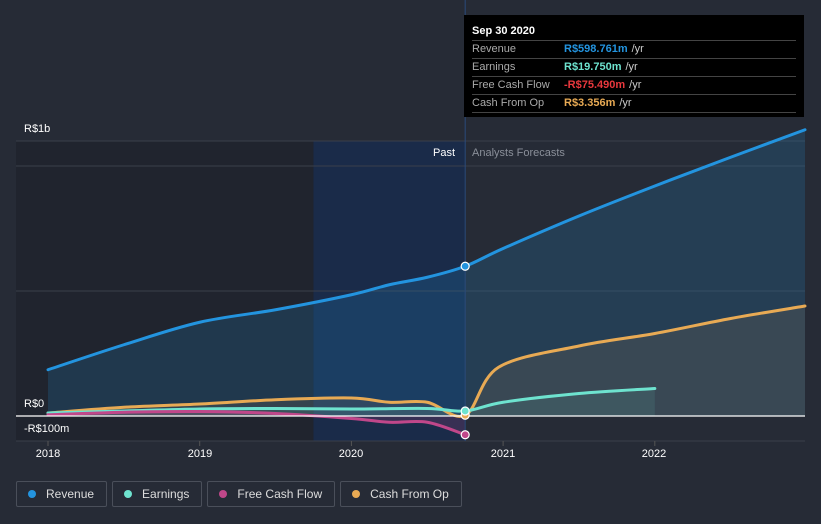 This screenshot has height=524, width=821. Describe the element at coordinates (48, 454) in the screenshot. I see `x-tick-label-2018: 2018` at that location.